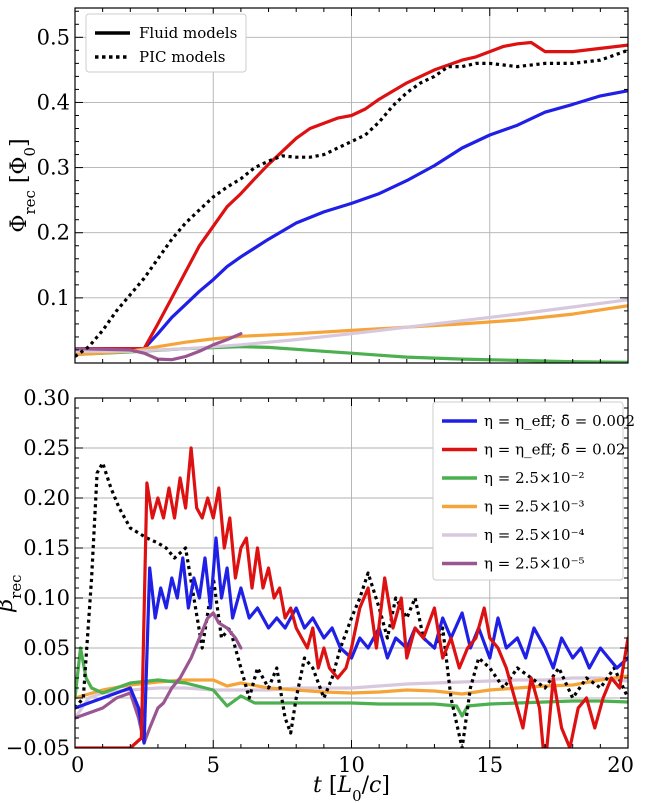 Image resolution: width=660 pixels, height=803 pixels. What do you see at coordinates (46, 548) in the screenshot?
I see `y-tick-label: 0.15` at bounding box center [46, 548].